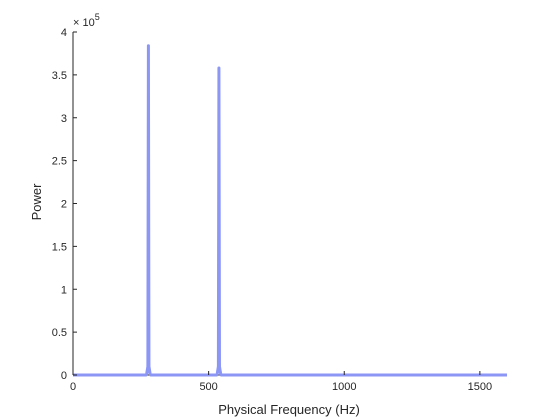  I want to click on y-axis-label: Power, so click(36, 202).